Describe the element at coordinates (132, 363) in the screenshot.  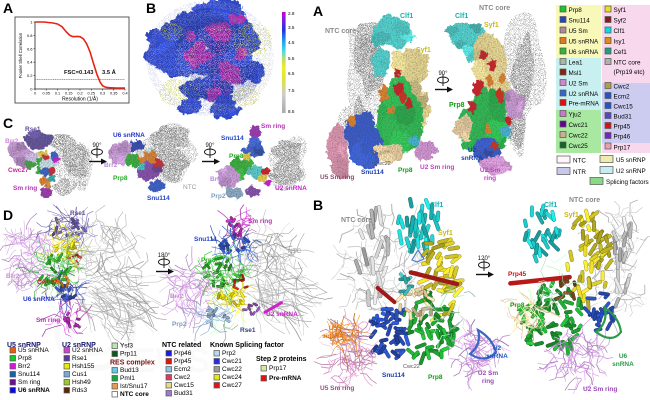
I see `svg-text: RES complex` at that location.